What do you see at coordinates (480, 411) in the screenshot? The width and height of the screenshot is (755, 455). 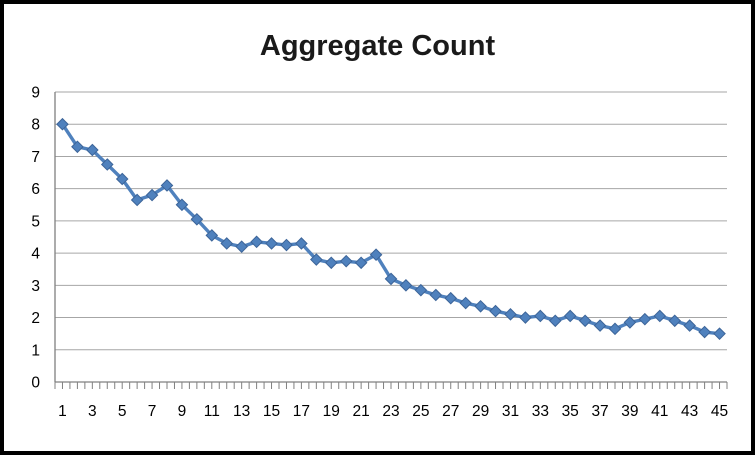 I see `x-axis-tick-label: 29` at bounding box center [480, 411].